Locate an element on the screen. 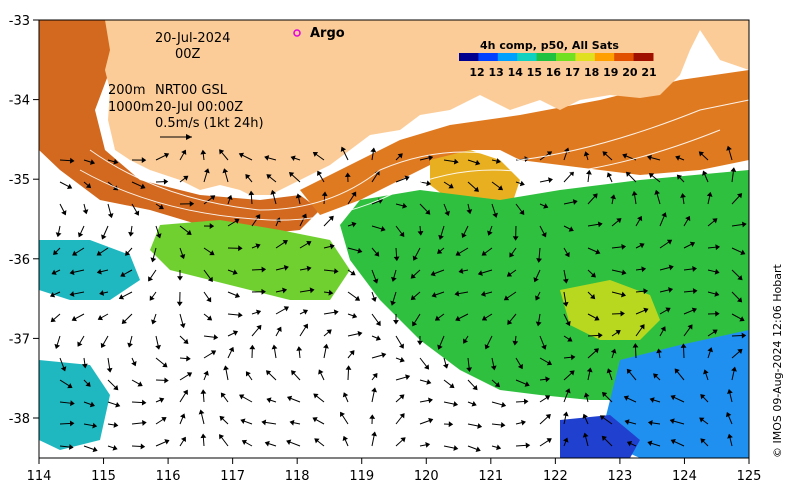  colorbar-tick-label: 16 is located at coordinates (554, 72).